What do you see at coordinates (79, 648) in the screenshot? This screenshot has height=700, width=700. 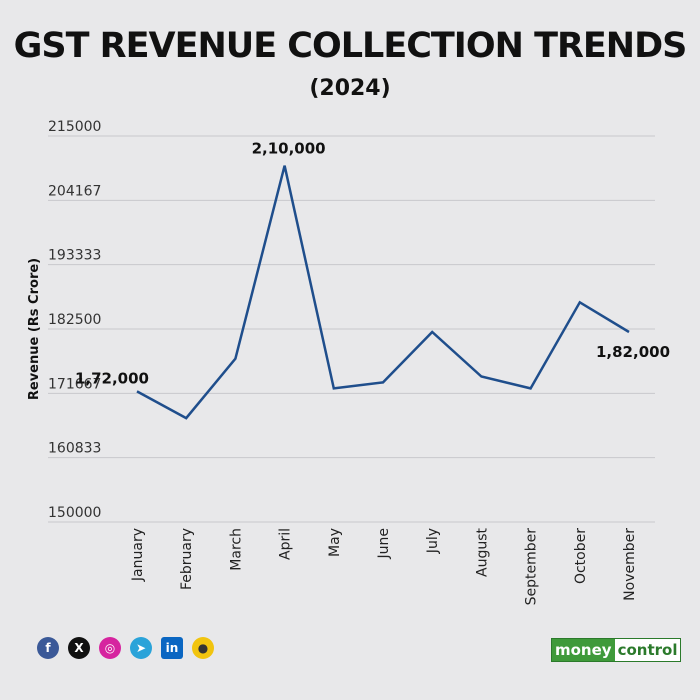 I see `x-icon: X` at bounding box center [79, 648].